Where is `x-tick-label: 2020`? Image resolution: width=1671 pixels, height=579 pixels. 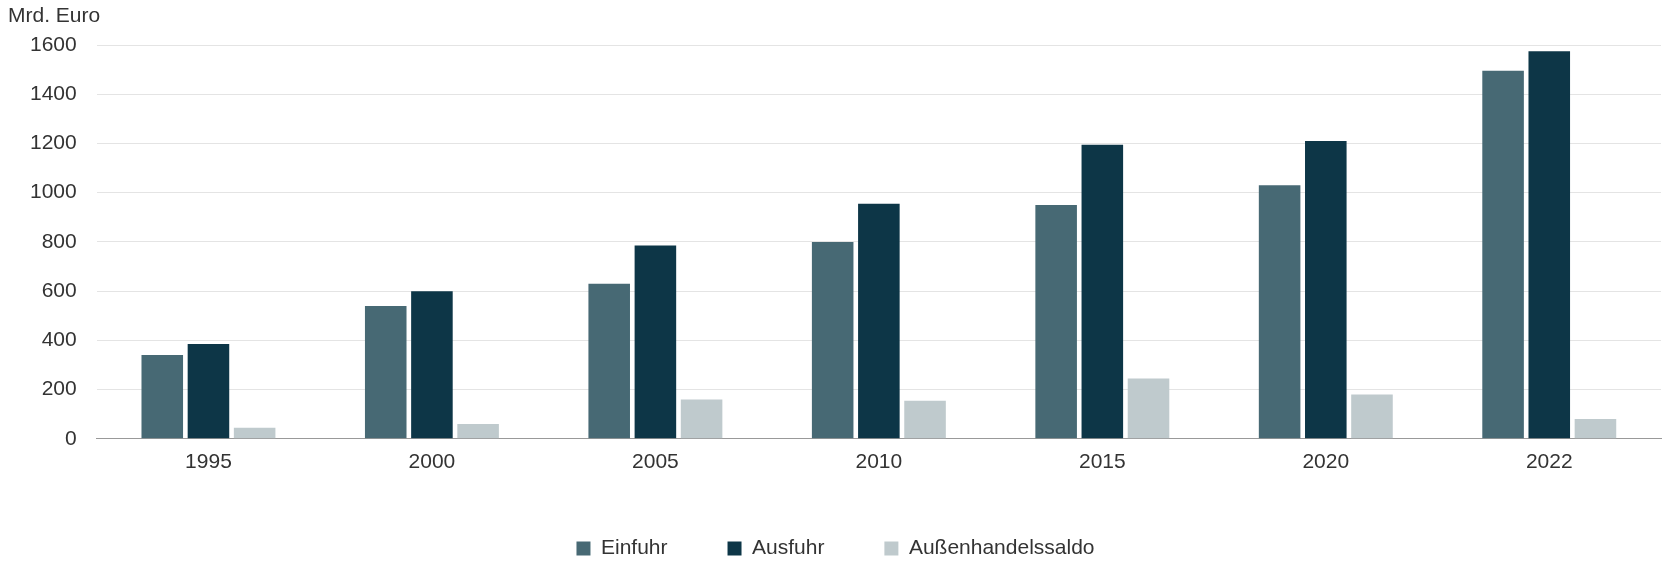
x-tick-label: 2020 is located at coordinates (1326, 461).